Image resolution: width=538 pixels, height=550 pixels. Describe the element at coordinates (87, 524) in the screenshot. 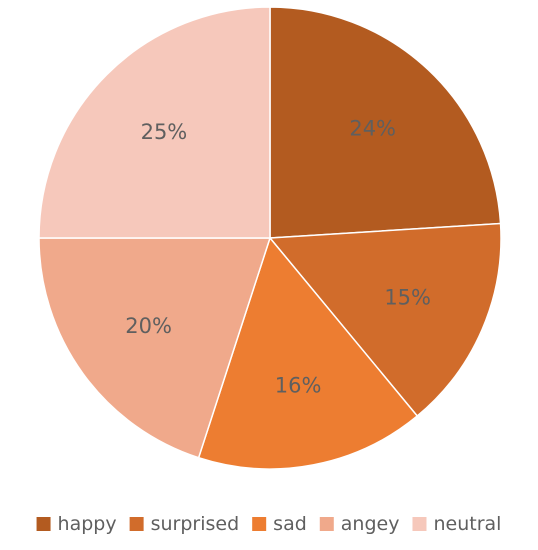

I see `legend-label-happy: happy` at that location.